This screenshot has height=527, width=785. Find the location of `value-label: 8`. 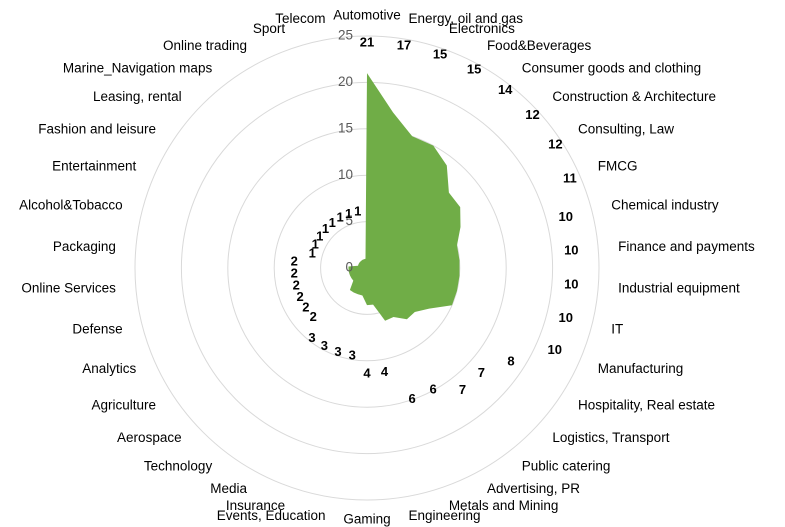

value-label: 8 is located at coordinates (510, 361).